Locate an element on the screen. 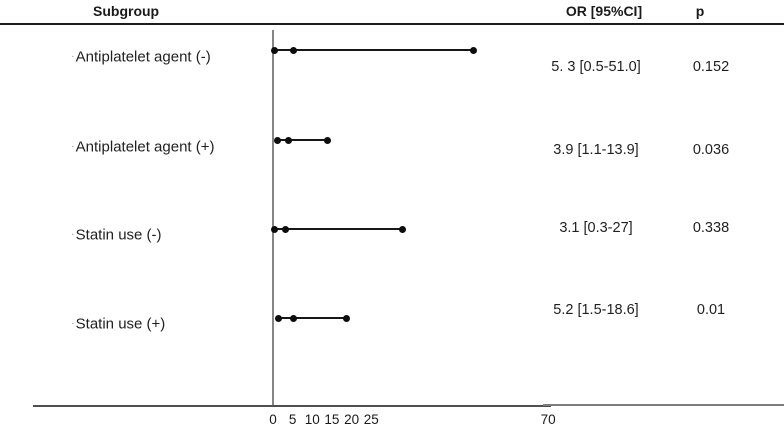 The width and height of the screenshot is (784, 433). x-axis-line-right-segment is located at coordinates (663, 405).